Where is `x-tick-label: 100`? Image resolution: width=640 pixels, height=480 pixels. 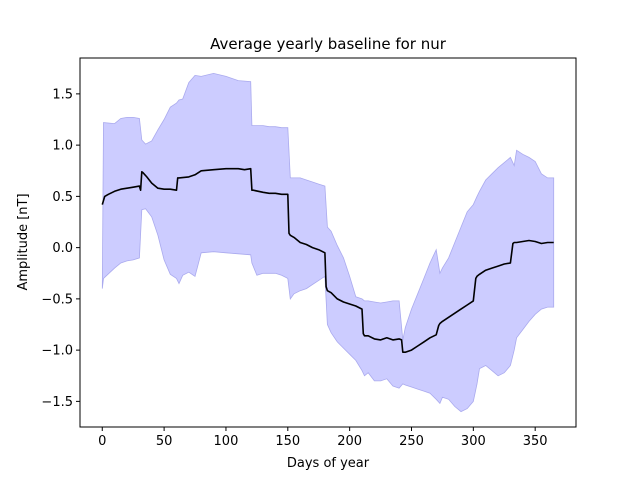 x-tick-label: 100 is located at coordinates (226, 441).